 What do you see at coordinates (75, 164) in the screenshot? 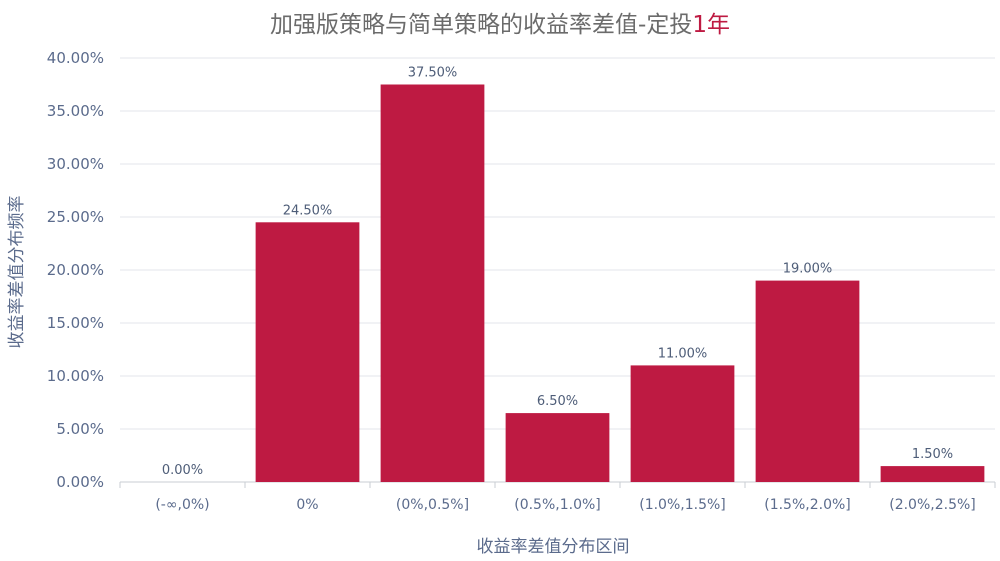
I see `y-tick-label: 30.00%` at bounding box center [75, 164].